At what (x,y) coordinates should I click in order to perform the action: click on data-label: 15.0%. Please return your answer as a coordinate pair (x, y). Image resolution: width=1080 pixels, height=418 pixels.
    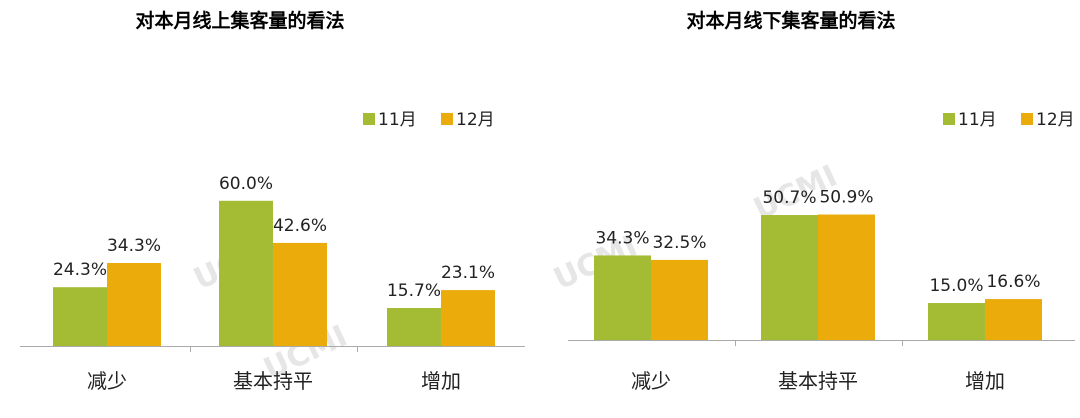
    Looking at the image, I should click on (956, 286).